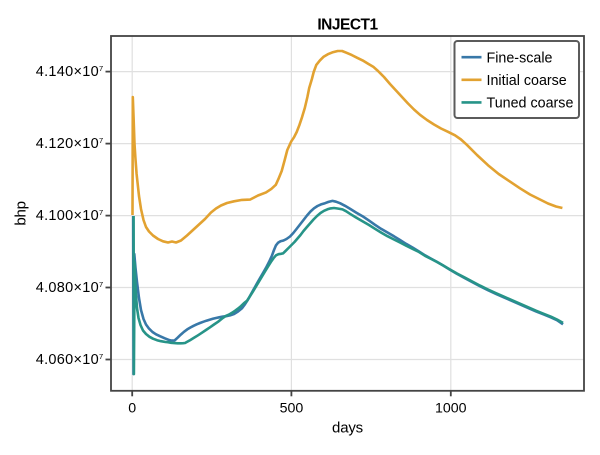 The height and width of the screenshot is (455, 600). I want to click on svg-text: days, so click(347, 428).